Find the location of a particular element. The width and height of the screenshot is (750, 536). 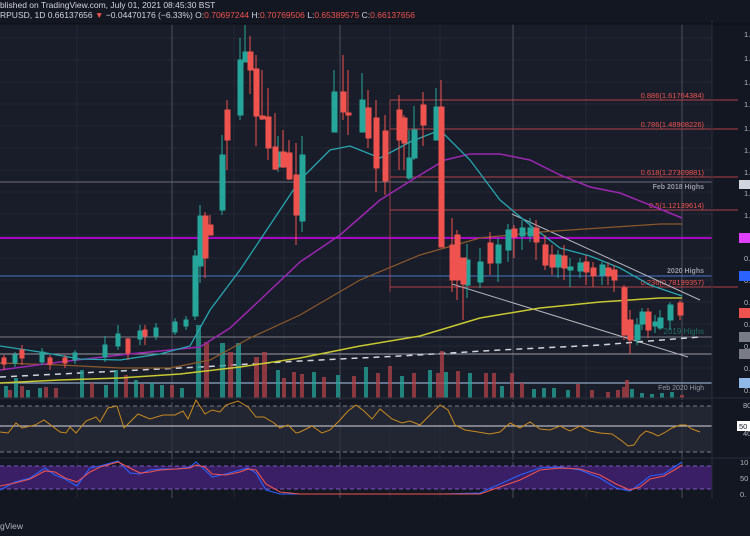

support-price-tag is located at coordinates (744, 354).